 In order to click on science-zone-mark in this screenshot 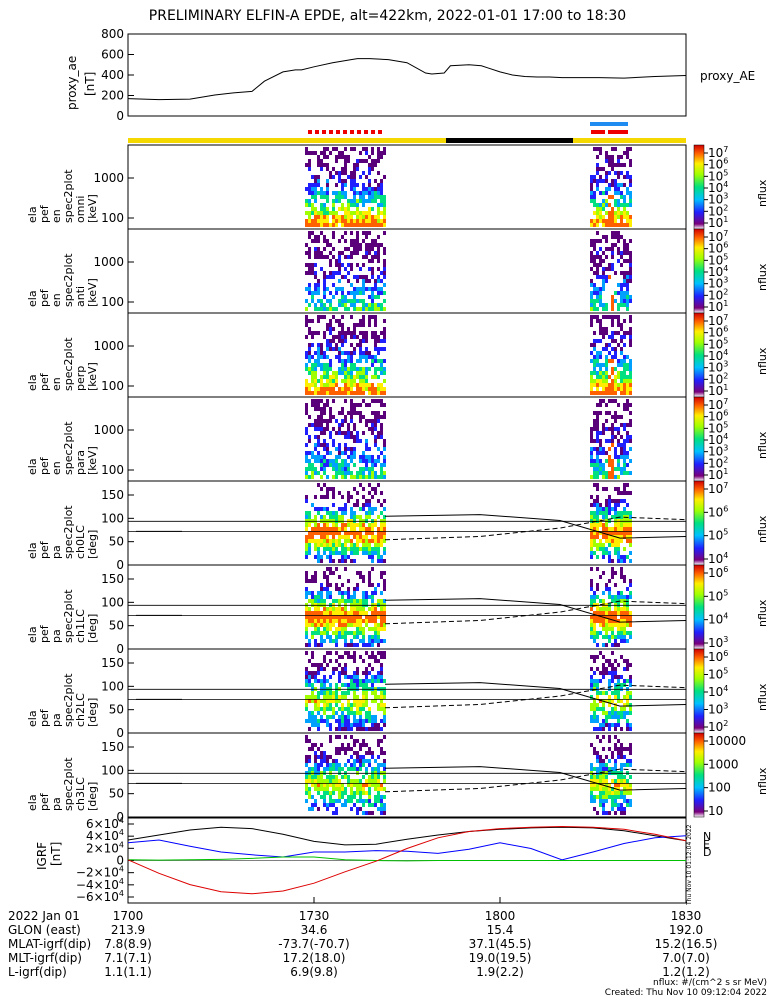, I will do `click(359, 132)`.